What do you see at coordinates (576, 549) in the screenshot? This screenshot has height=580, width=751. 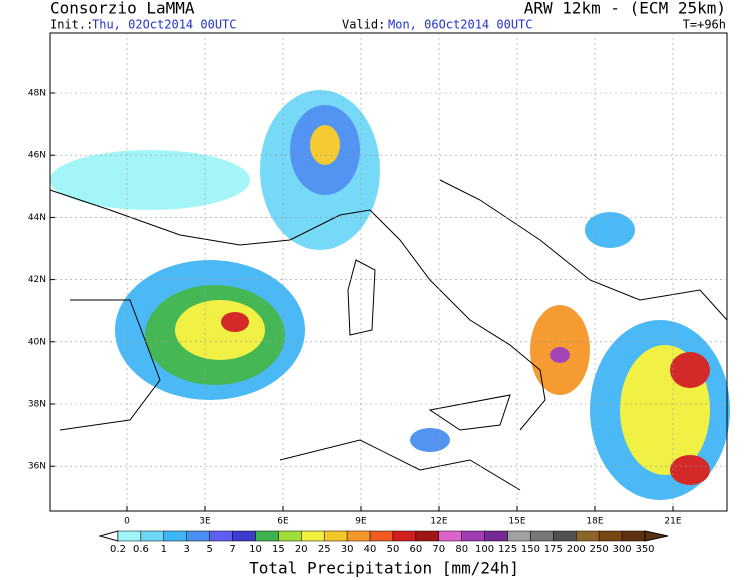 I see `cb-label: 200` at bounding box center [576, 549].